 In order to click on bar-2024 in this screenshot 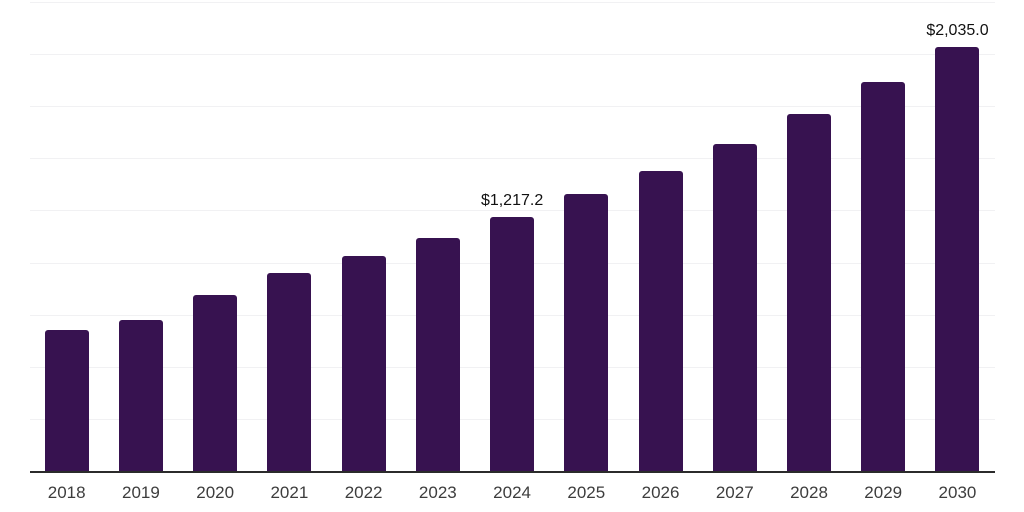, I will do `click(512, 344)`.